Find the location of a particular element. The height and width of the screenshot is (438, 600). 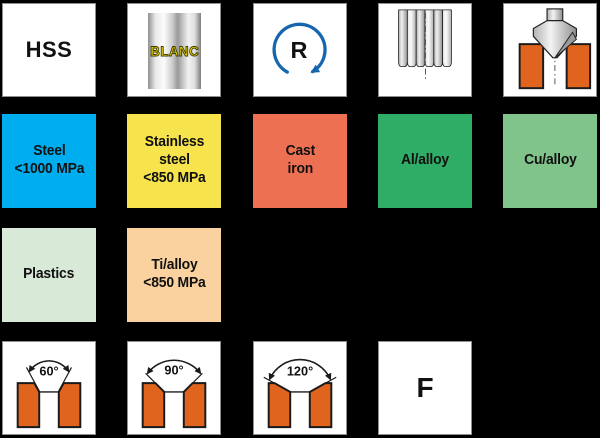

tile-angle-120: 120° is located at coordinates (300, 388).